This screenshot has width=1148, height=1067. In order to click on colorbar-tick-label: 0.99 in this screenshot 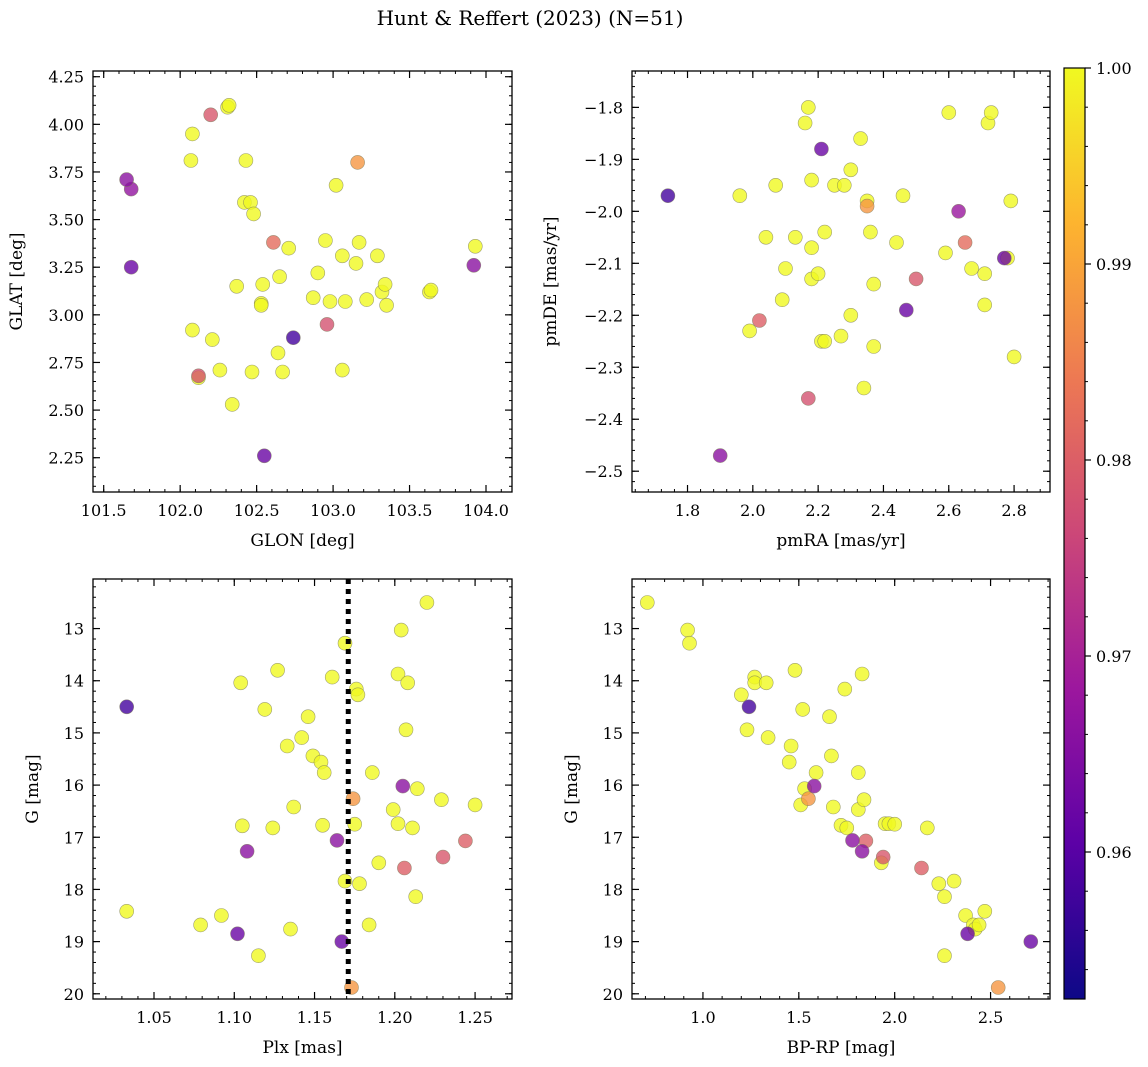, I will do `click(1114, 264)`.